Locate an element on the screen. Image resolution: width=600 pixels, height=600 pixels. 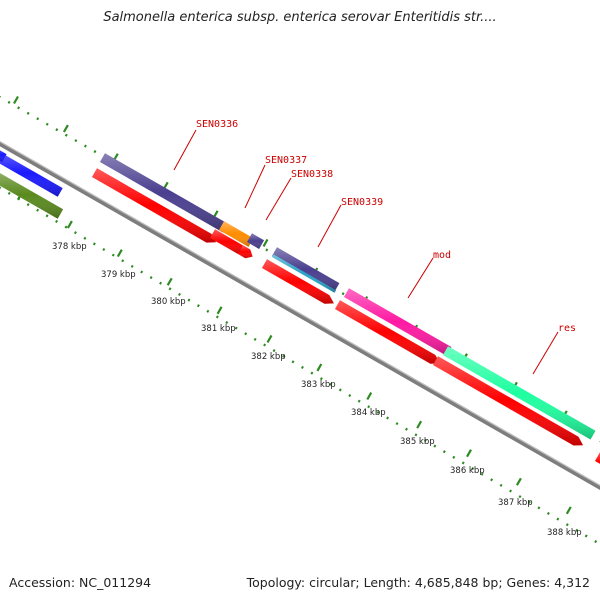
tick-label: 388 kbp is located at coordinates (564, 533).